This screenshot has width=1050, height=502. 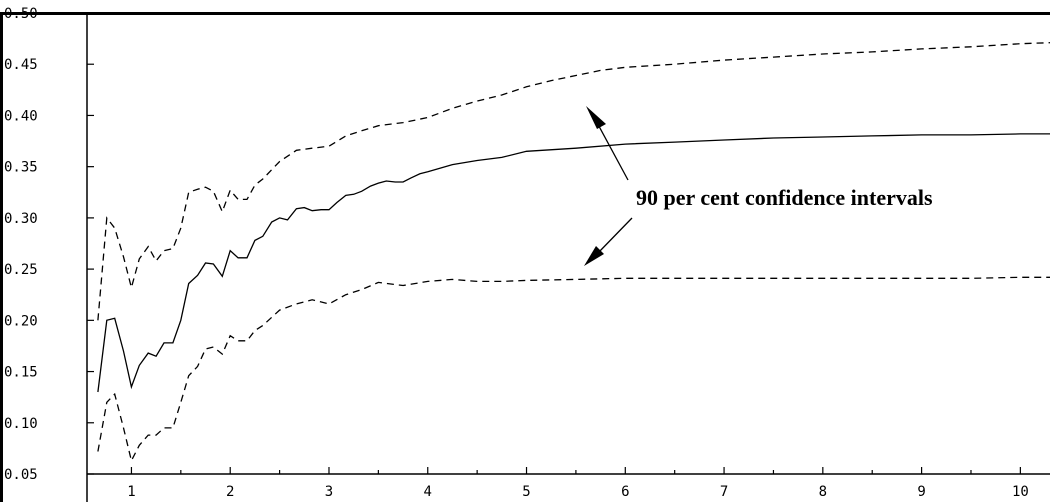 I want to click on y-tick-label: 0.05, so click(x=21, y=475).